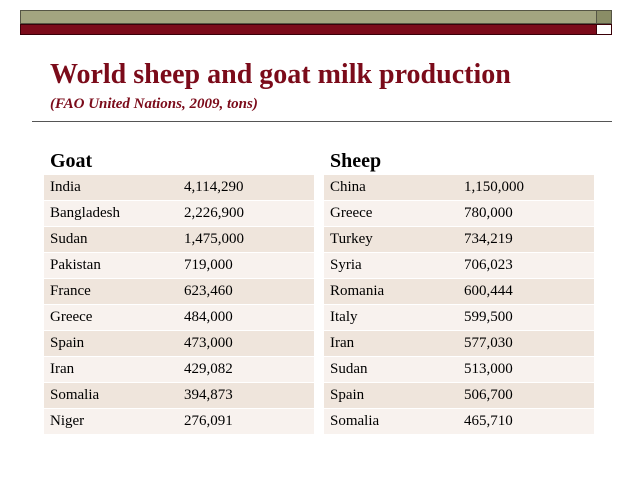  I want to click on table-row: India 4,114,290, so click(179, 188).